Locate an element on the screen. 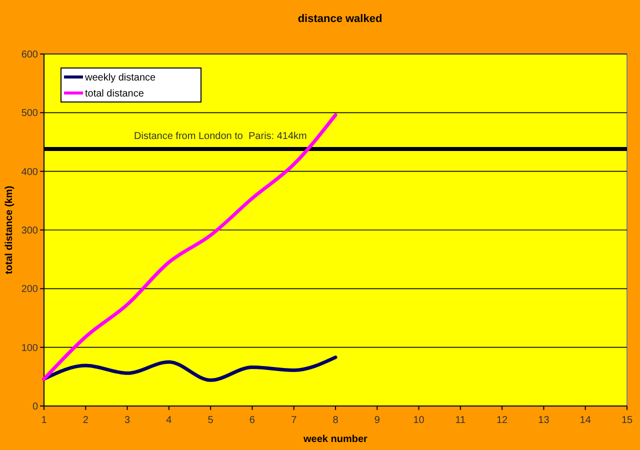 The width and height of the screenshot is (640, 450). x-tick-label: 5 is located at coordinates (211, 420).